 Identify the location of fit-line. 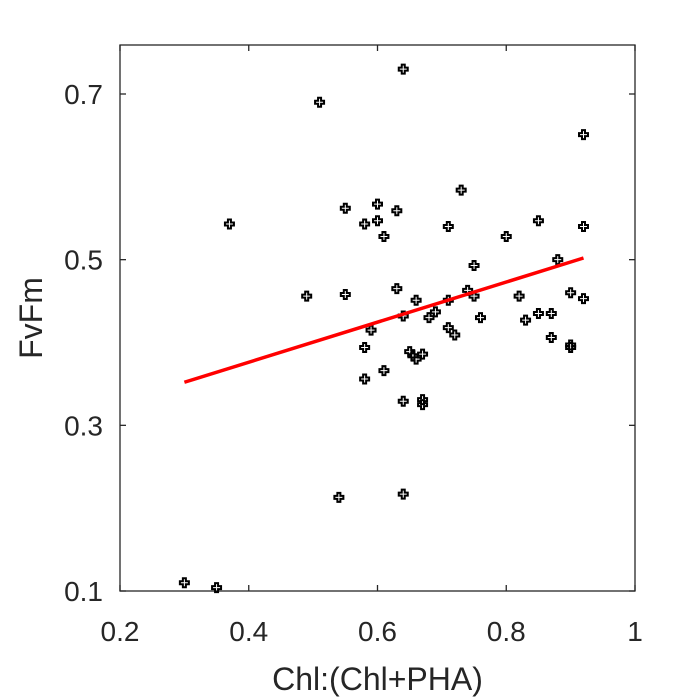
(384, 320).